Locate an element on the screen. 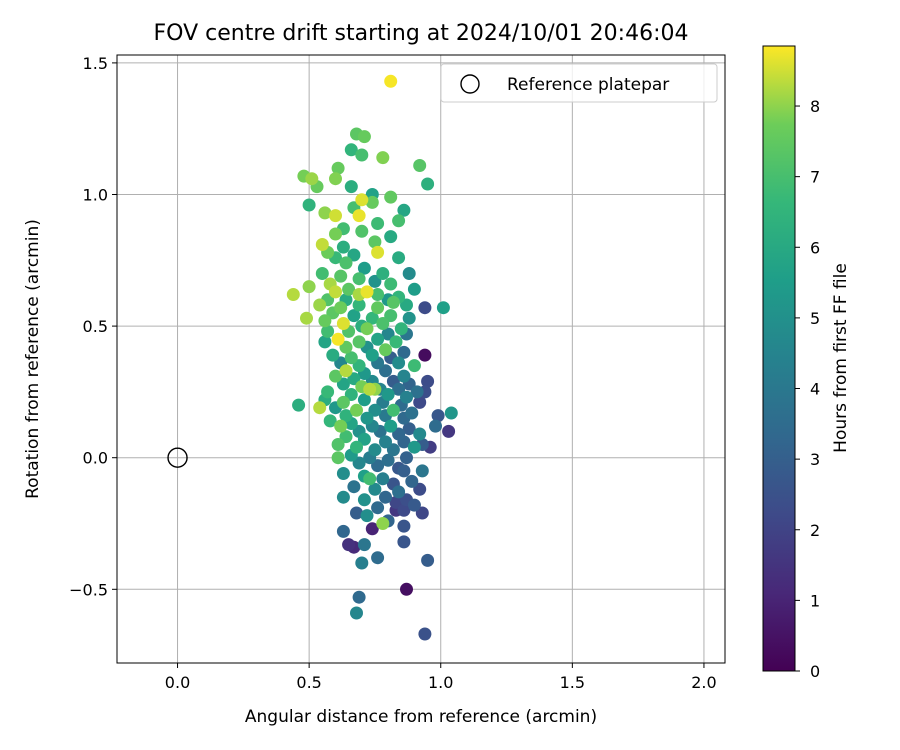 This screenshot has width=900, height=750. colorbar-tick-label: 7 is located at coordinates (815, 177).